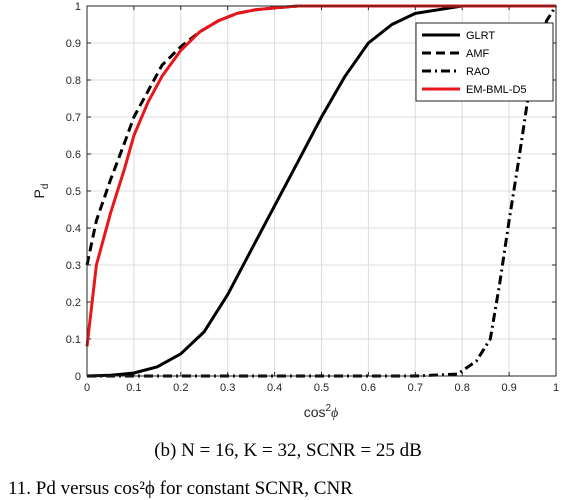 Image resolution: width=576 pixels, height=500 pixels. What do you see at coordinates (73, 118) in the screenshot?
I see `y-tick-label: 0.7` at bounding box center [73, 118].